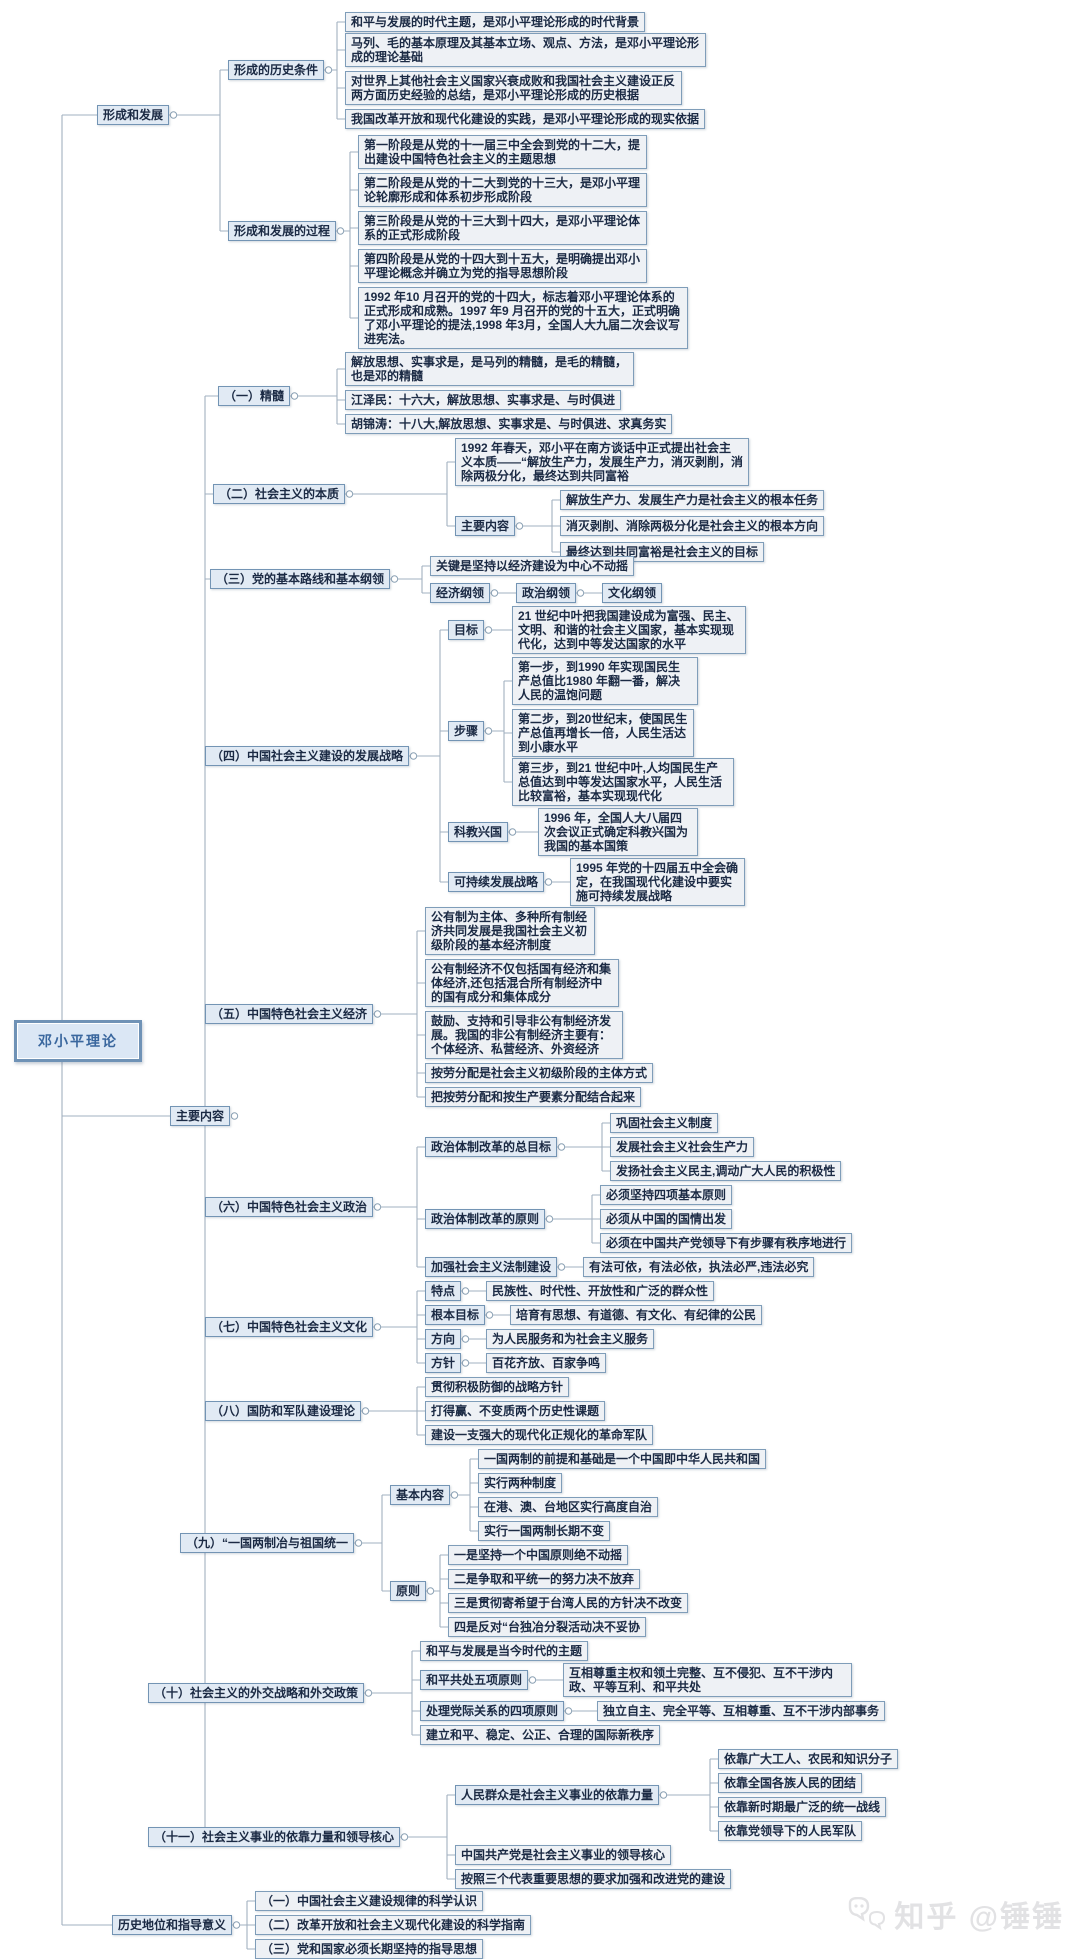 The width and height of the screenshot is (1080, 1959). Describe the element at coordinates (808, 1759) in the screenshot. I see `node-c11a1: 依靠广大工人、农民和知识分子` at that location.